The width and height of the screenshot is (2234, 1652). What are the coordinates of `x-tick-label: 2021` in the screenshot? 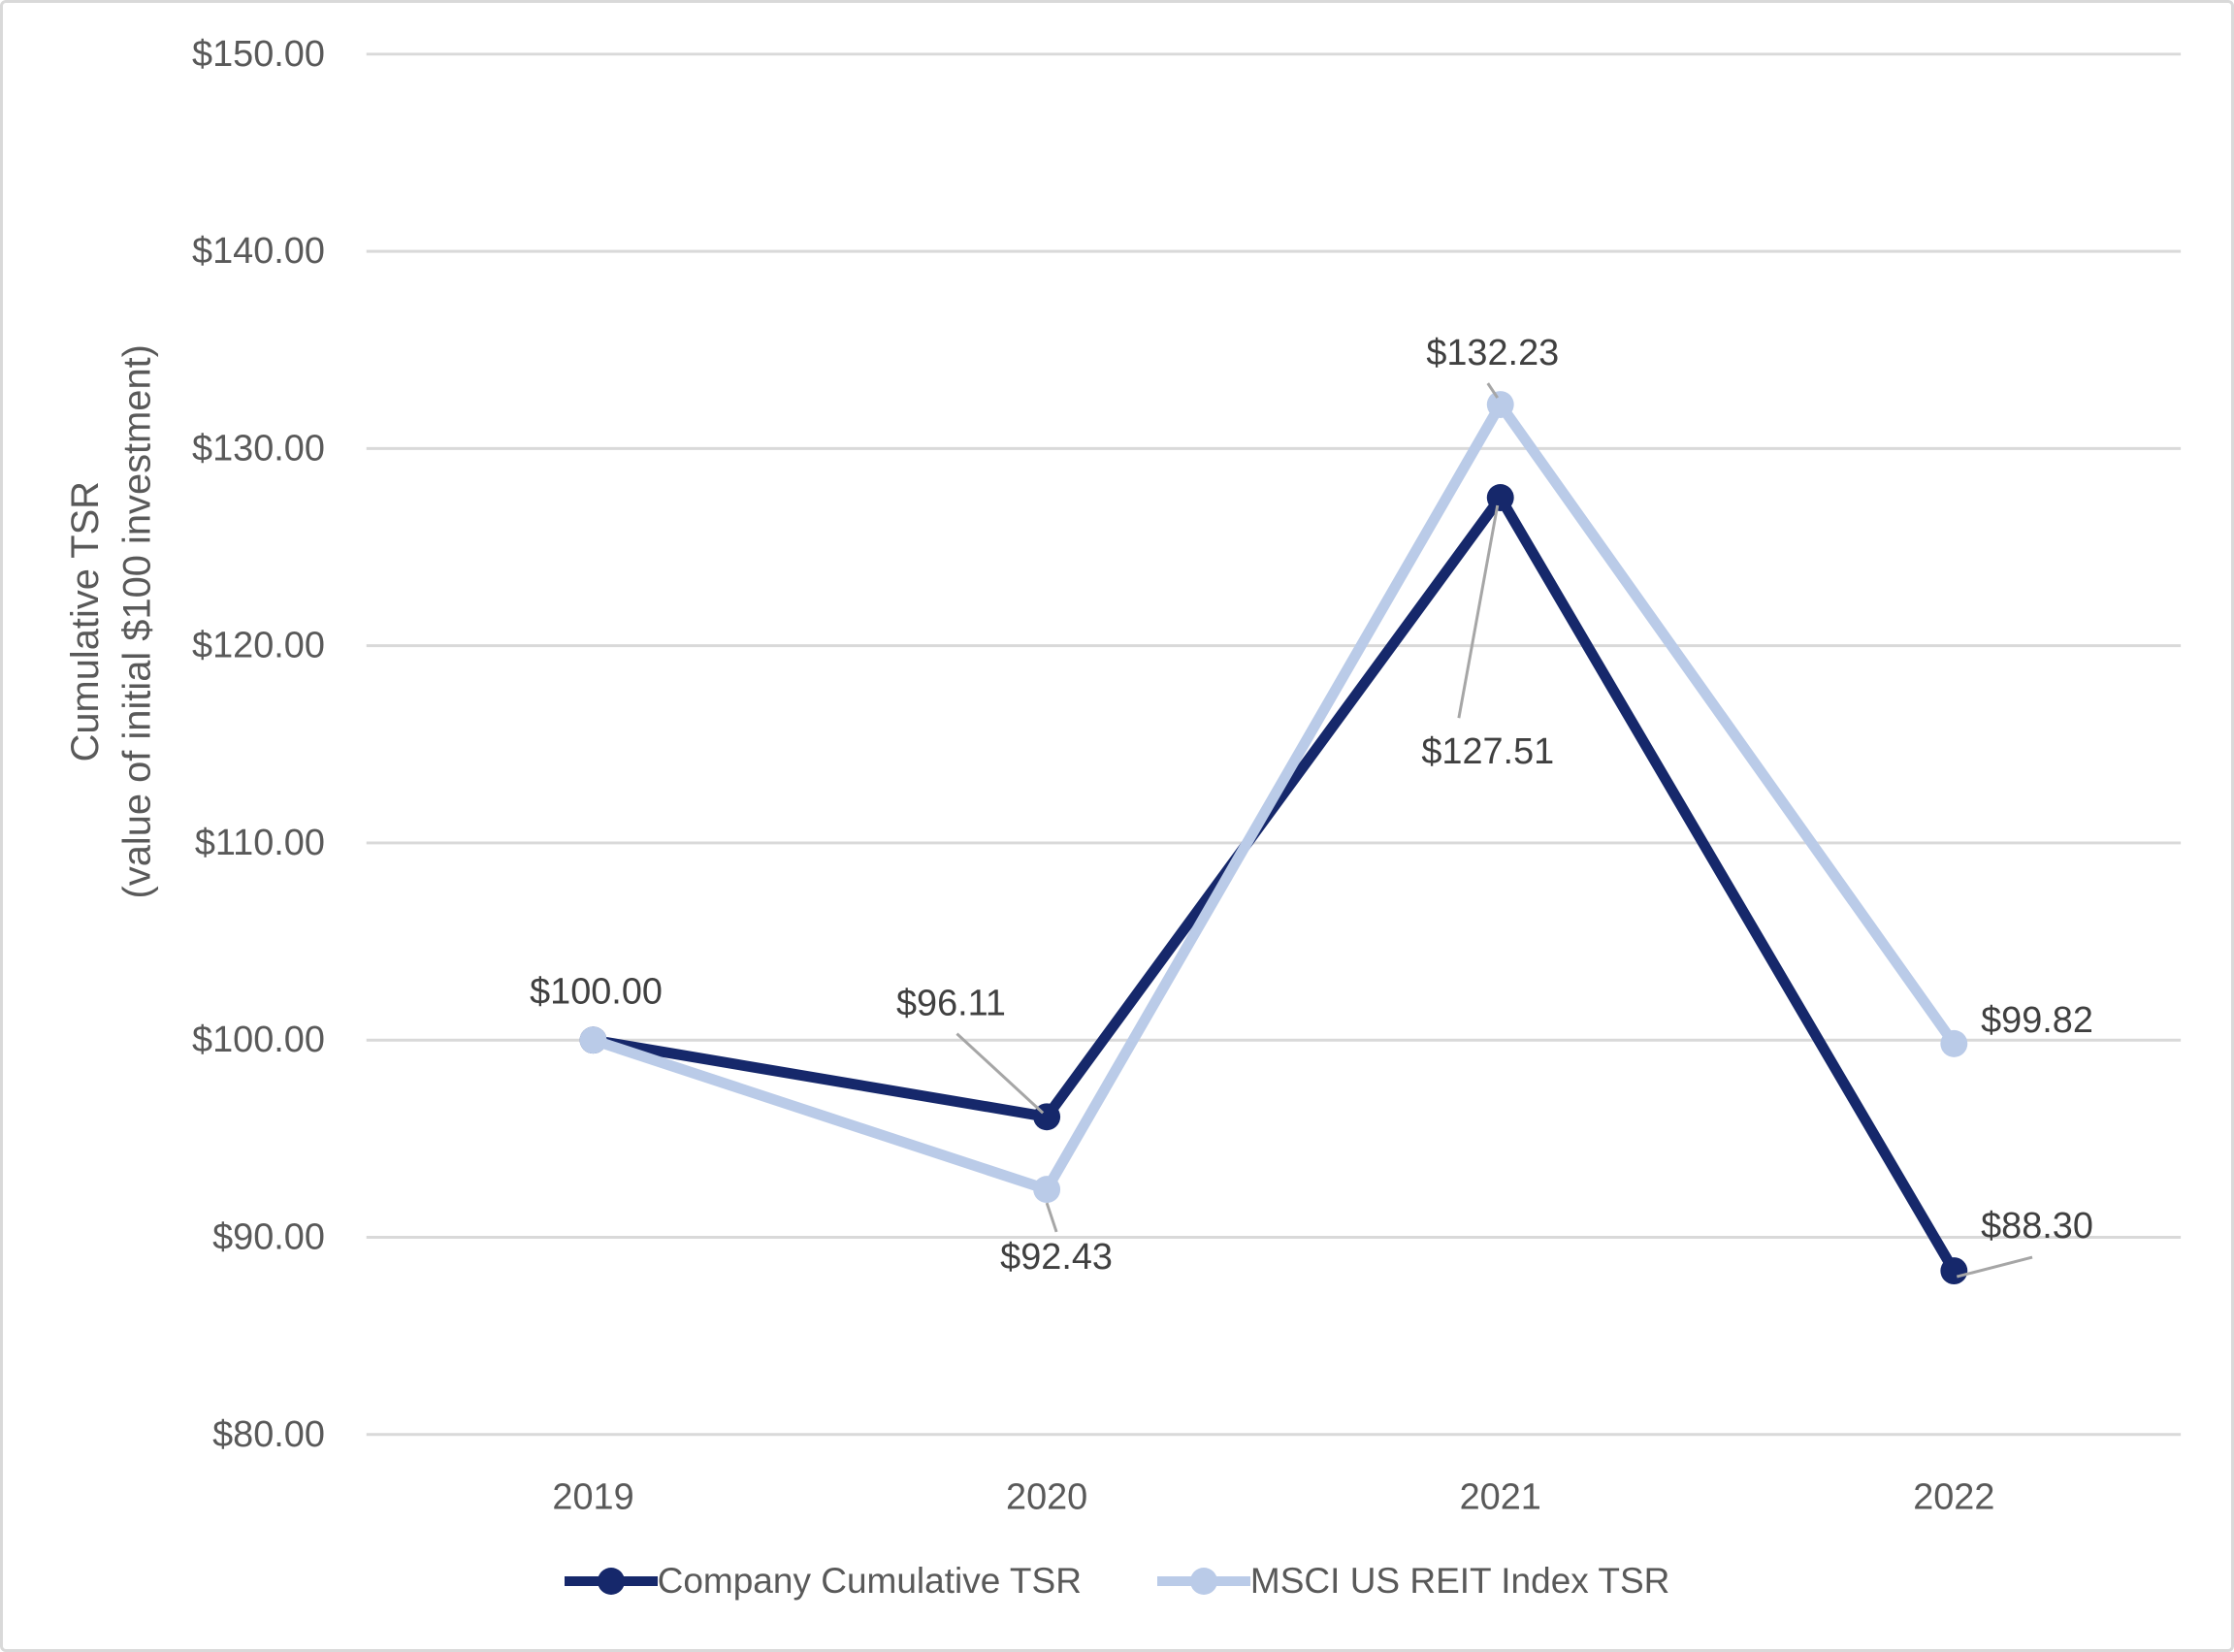 It's located at (1501, 1497).